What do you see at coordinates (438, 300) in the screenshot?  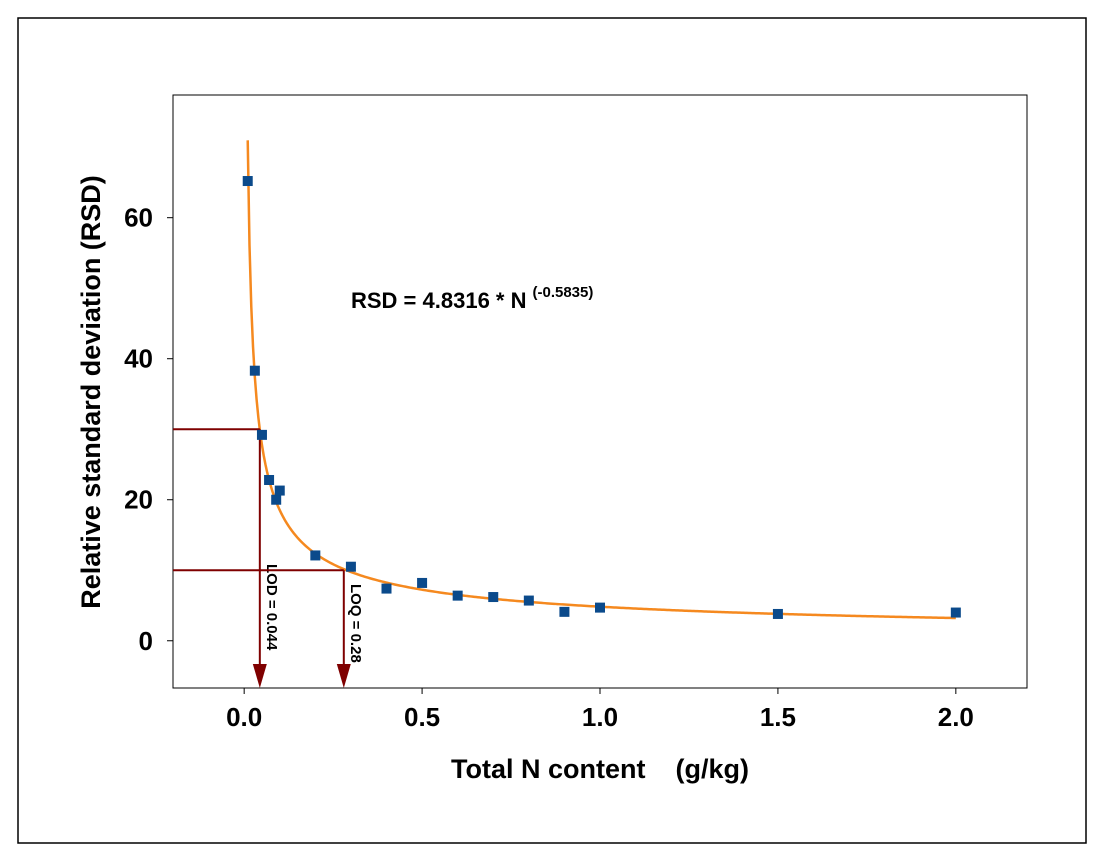 I see `fit-equation-text: RSD = 4.8316 * N` at bounding box center [438, 300].